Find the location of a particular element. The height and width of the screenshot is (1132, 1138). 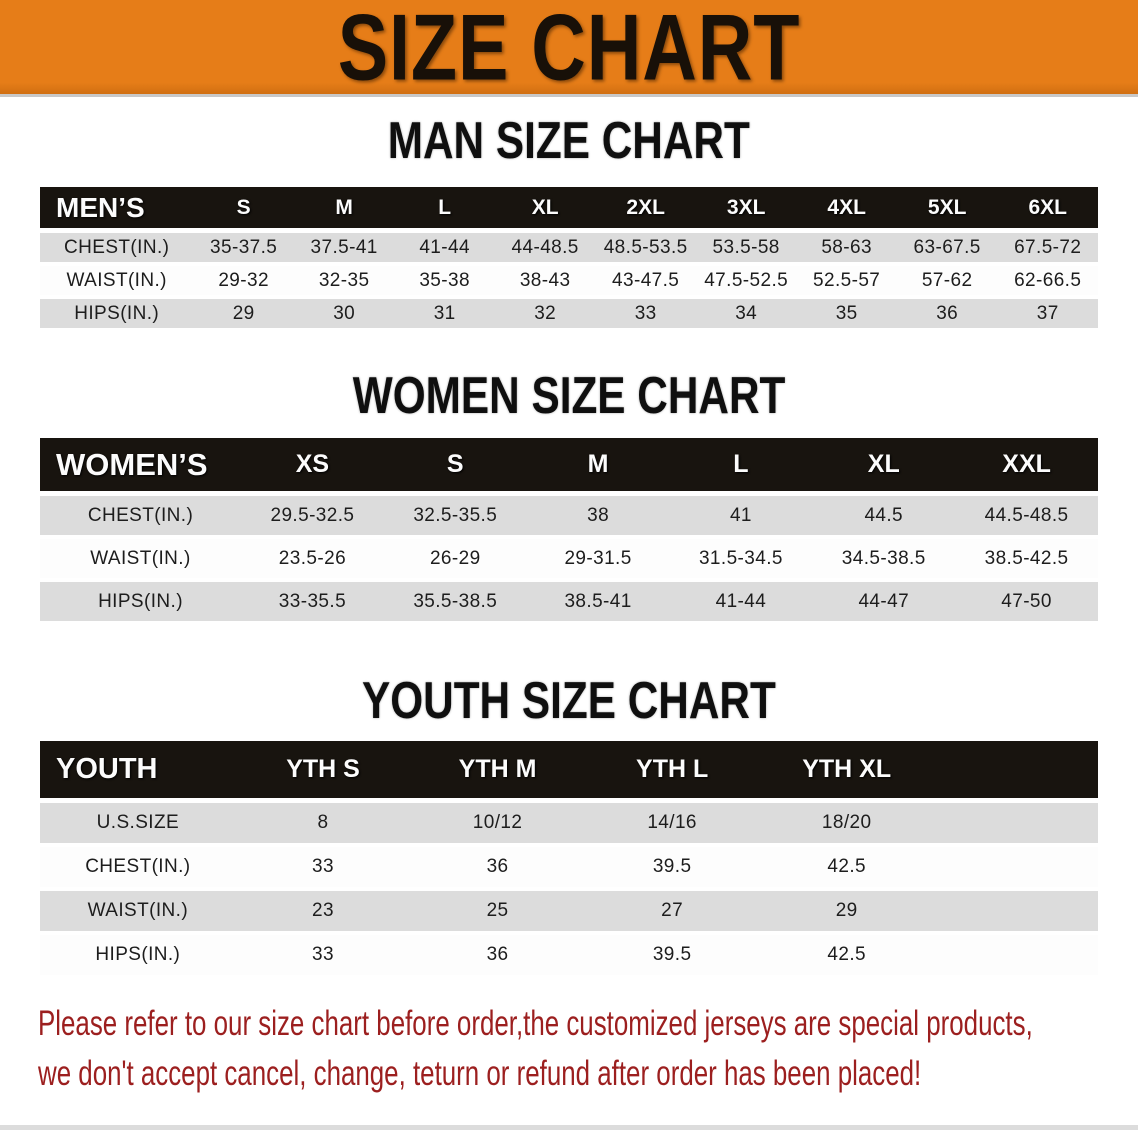

size-cell: 34.5-38.5 is located at coordinates (884, 560).